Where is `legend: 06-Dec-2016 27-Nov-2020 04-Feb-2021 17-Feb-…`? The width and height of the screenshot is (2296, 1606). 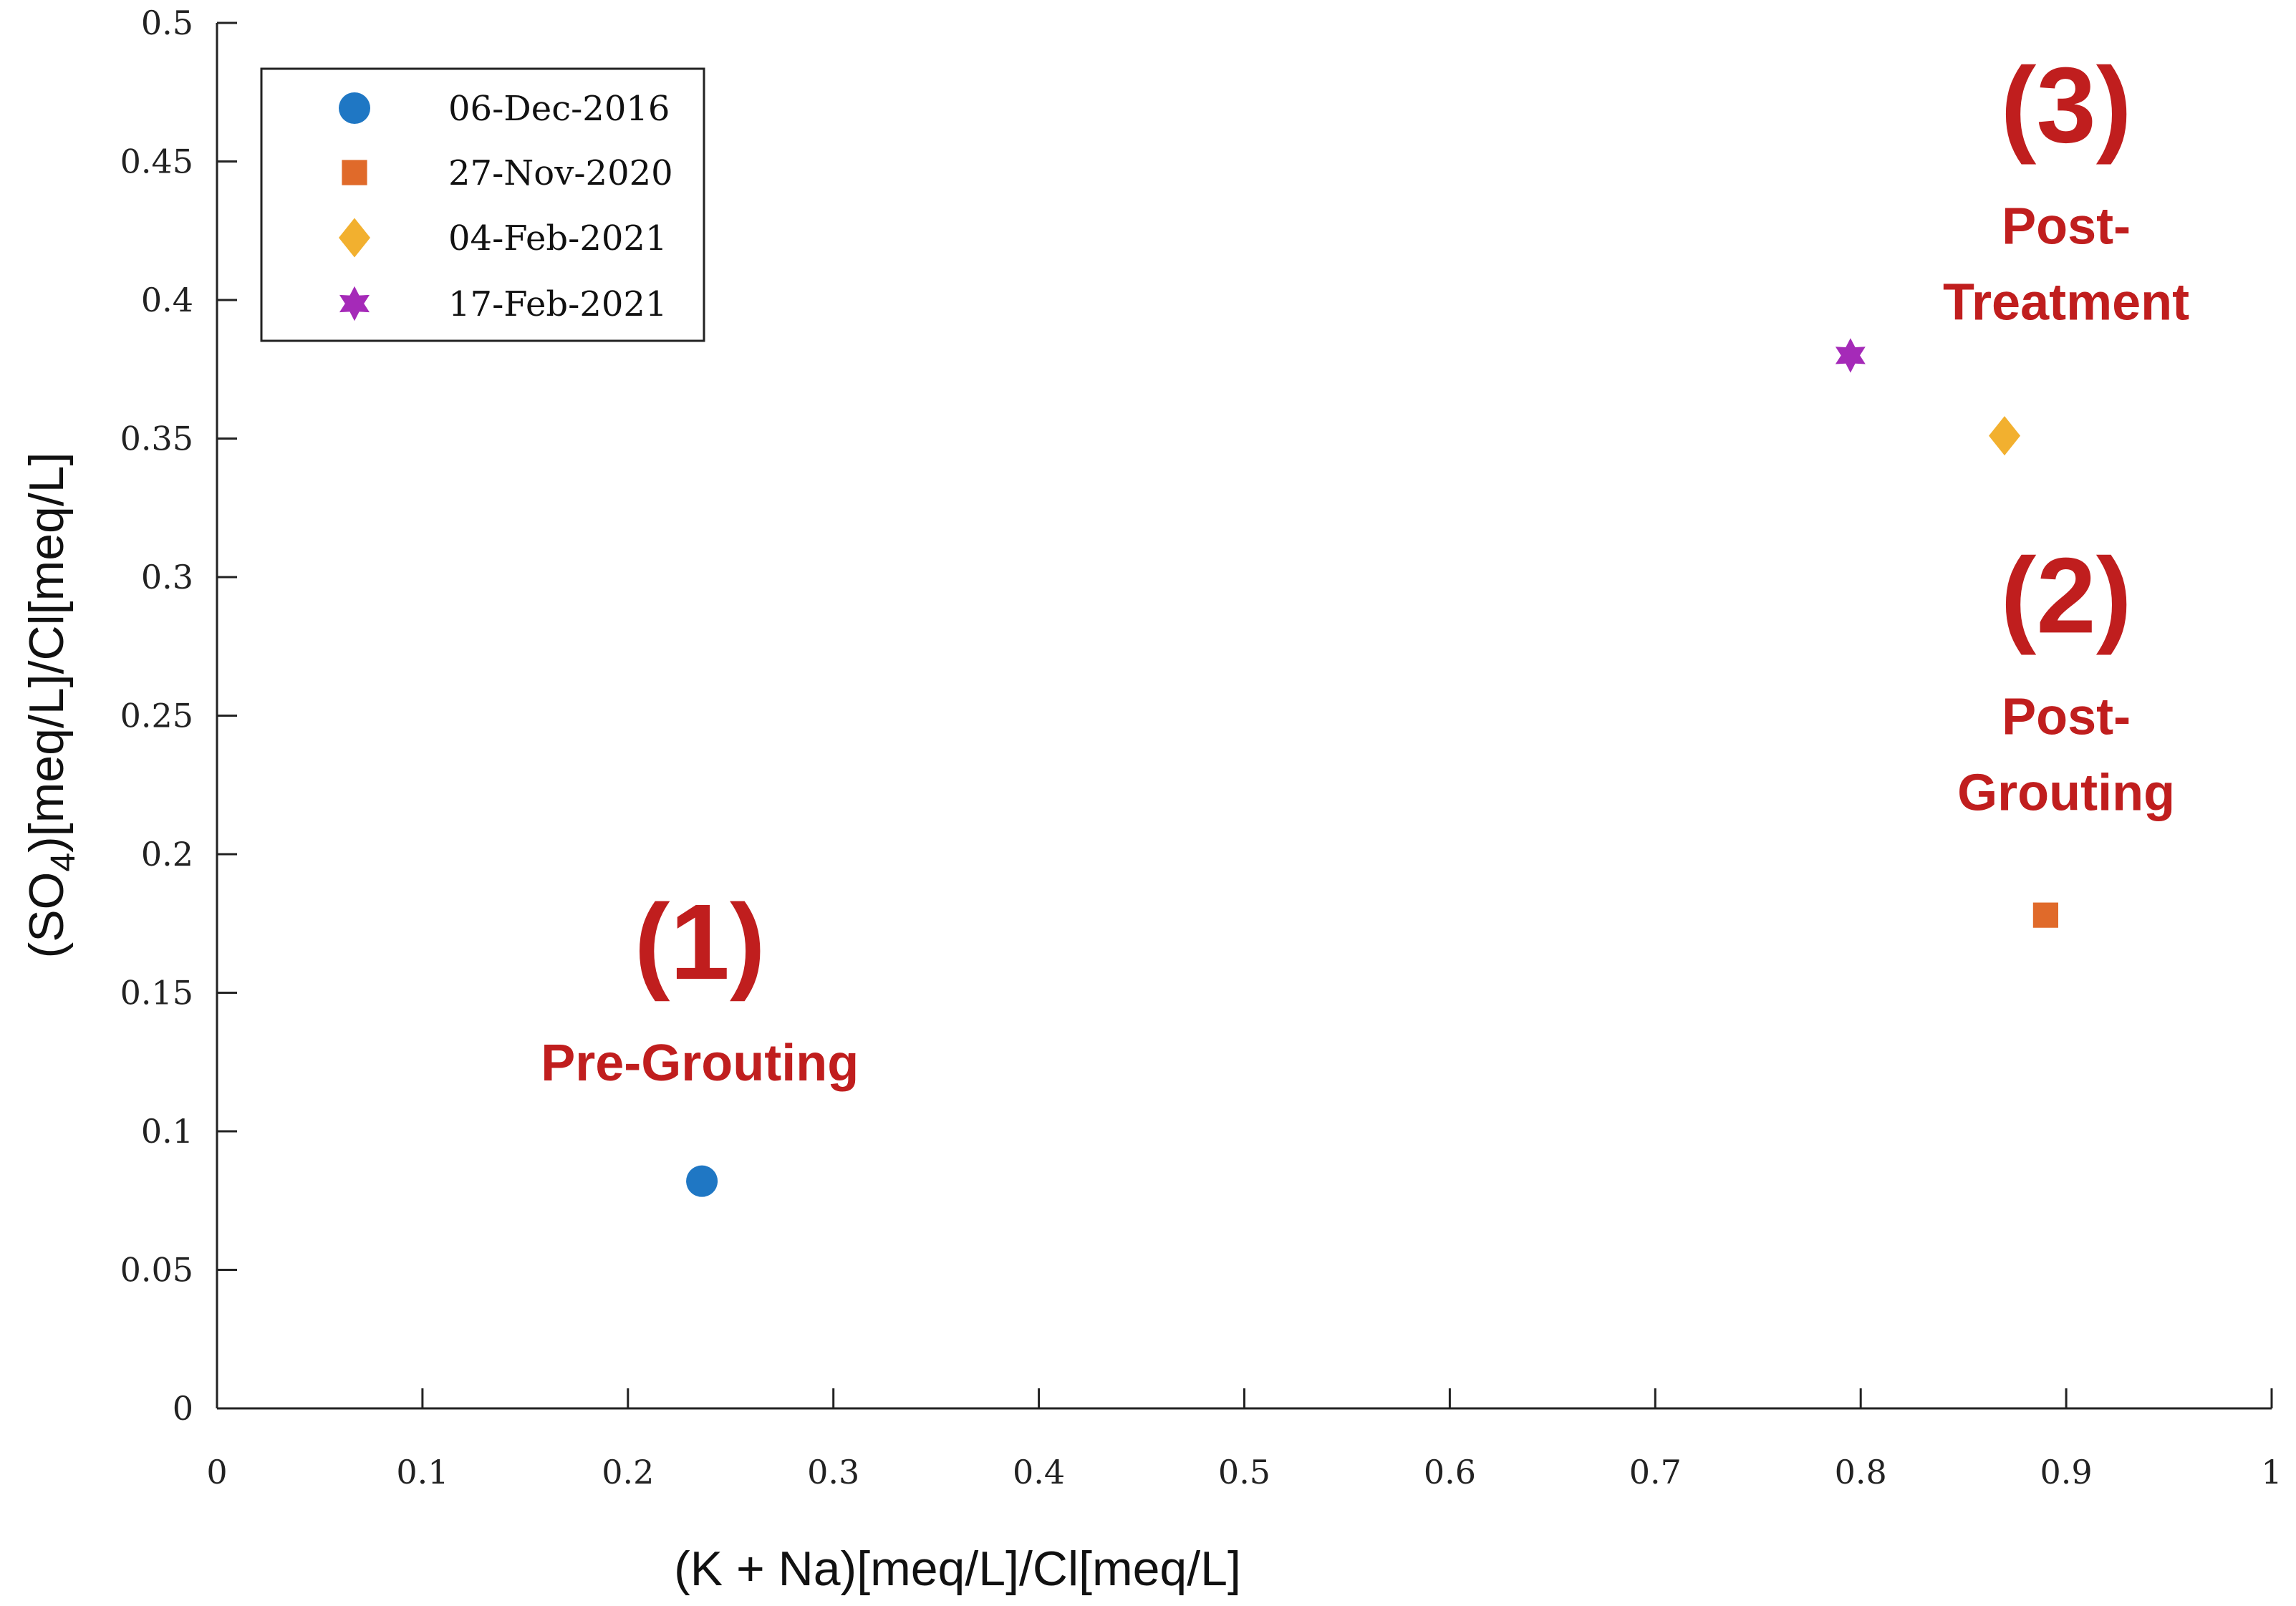 legend: 06-Dec-2016 27-Nov-2020 04-Feb-2021 17-Feb-… is located at coordinates (482, 204).